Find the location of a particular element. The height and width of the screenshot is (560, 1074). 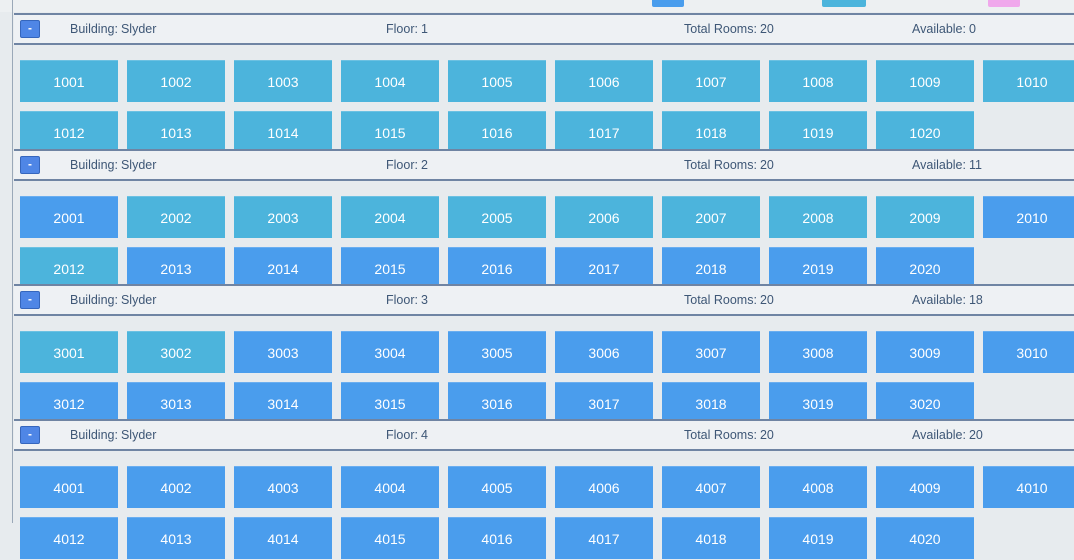

room-button-1005: 1005 is located at coordinates (497, 81).